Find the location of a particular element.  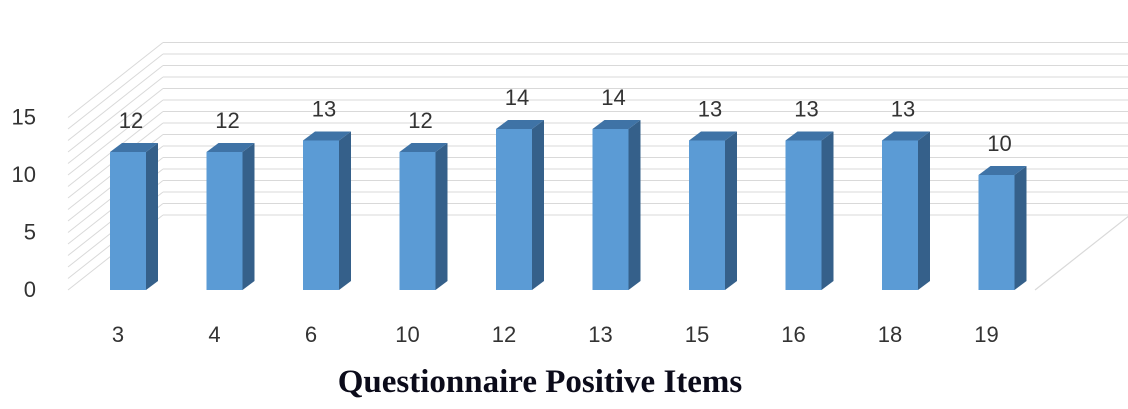

x-category-label: 12 is located at coordinates (504, 334).